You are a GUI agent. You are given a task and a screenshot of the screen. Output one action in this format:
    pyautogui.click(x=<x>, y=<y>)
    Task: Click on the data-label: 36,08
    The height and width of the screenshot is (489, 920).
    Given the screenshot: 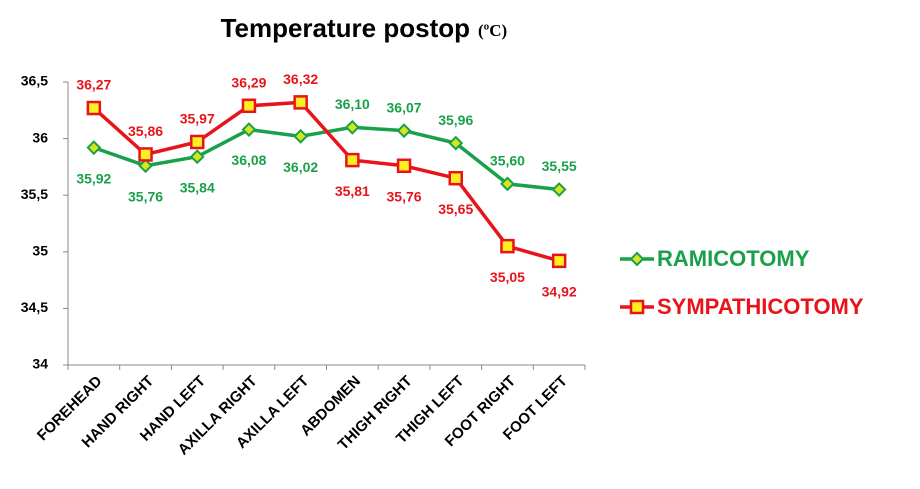 What is the action you would take?
    pyautogui.click(x=248, y=160)
    